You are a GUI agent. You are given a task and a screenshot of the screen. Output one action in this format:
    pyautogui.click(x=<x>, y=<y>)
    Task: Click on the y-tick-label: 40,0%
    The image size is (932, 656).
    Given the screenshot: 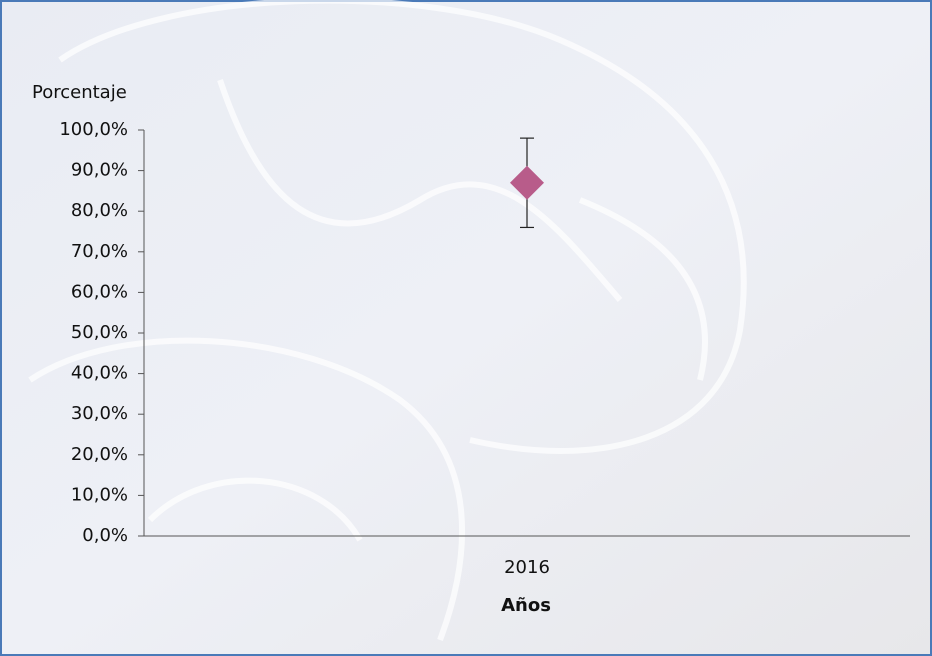 What is the action you would take?
    pyautogui.click(x=99, y=373)
    